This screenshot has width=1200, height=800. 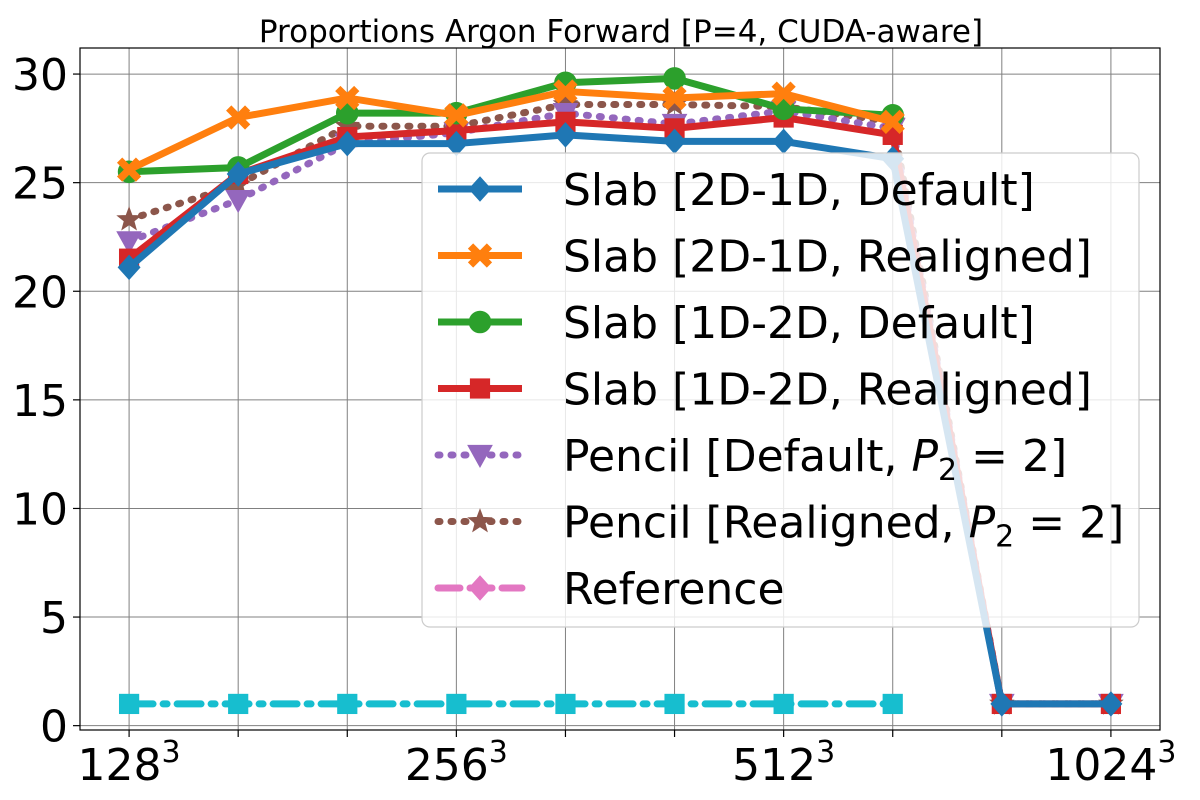 I want to click on legend-label: Slab [2D-1D, Realigned], so click(x=827, y=257).